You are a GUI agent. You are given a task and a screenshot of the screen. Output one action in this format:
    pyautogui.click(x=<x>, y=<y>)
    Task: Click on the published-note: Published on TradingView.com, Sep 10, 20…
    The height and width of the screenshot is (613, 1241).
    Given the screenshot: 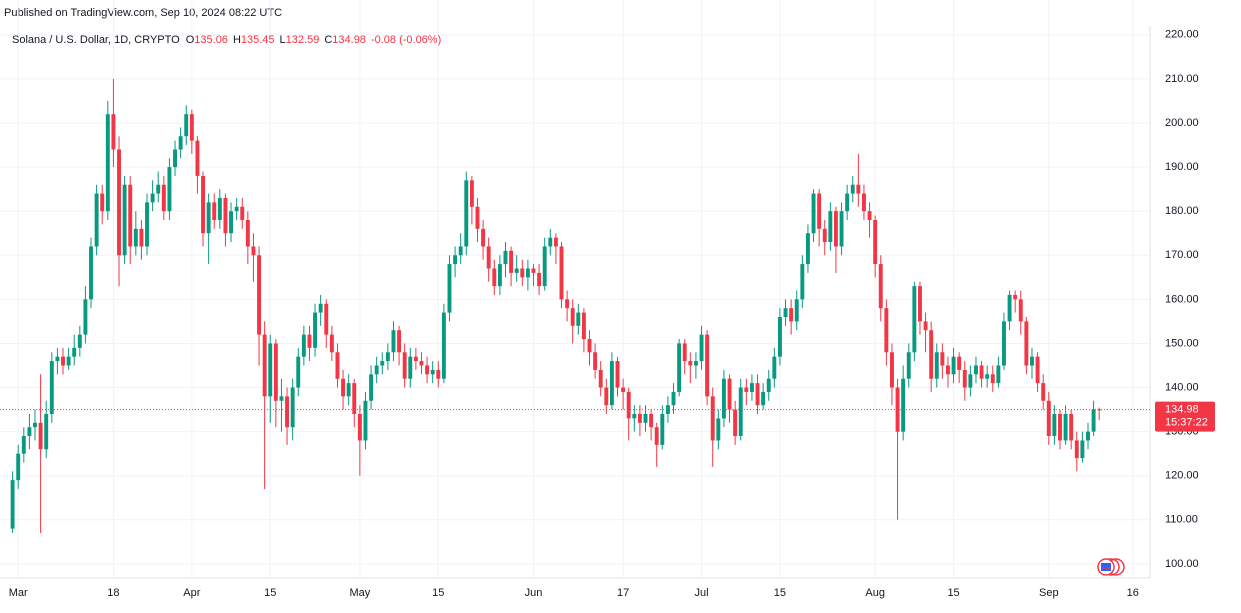 What is the action you would take?
    pyautogui.click(x=143, y=13)
    